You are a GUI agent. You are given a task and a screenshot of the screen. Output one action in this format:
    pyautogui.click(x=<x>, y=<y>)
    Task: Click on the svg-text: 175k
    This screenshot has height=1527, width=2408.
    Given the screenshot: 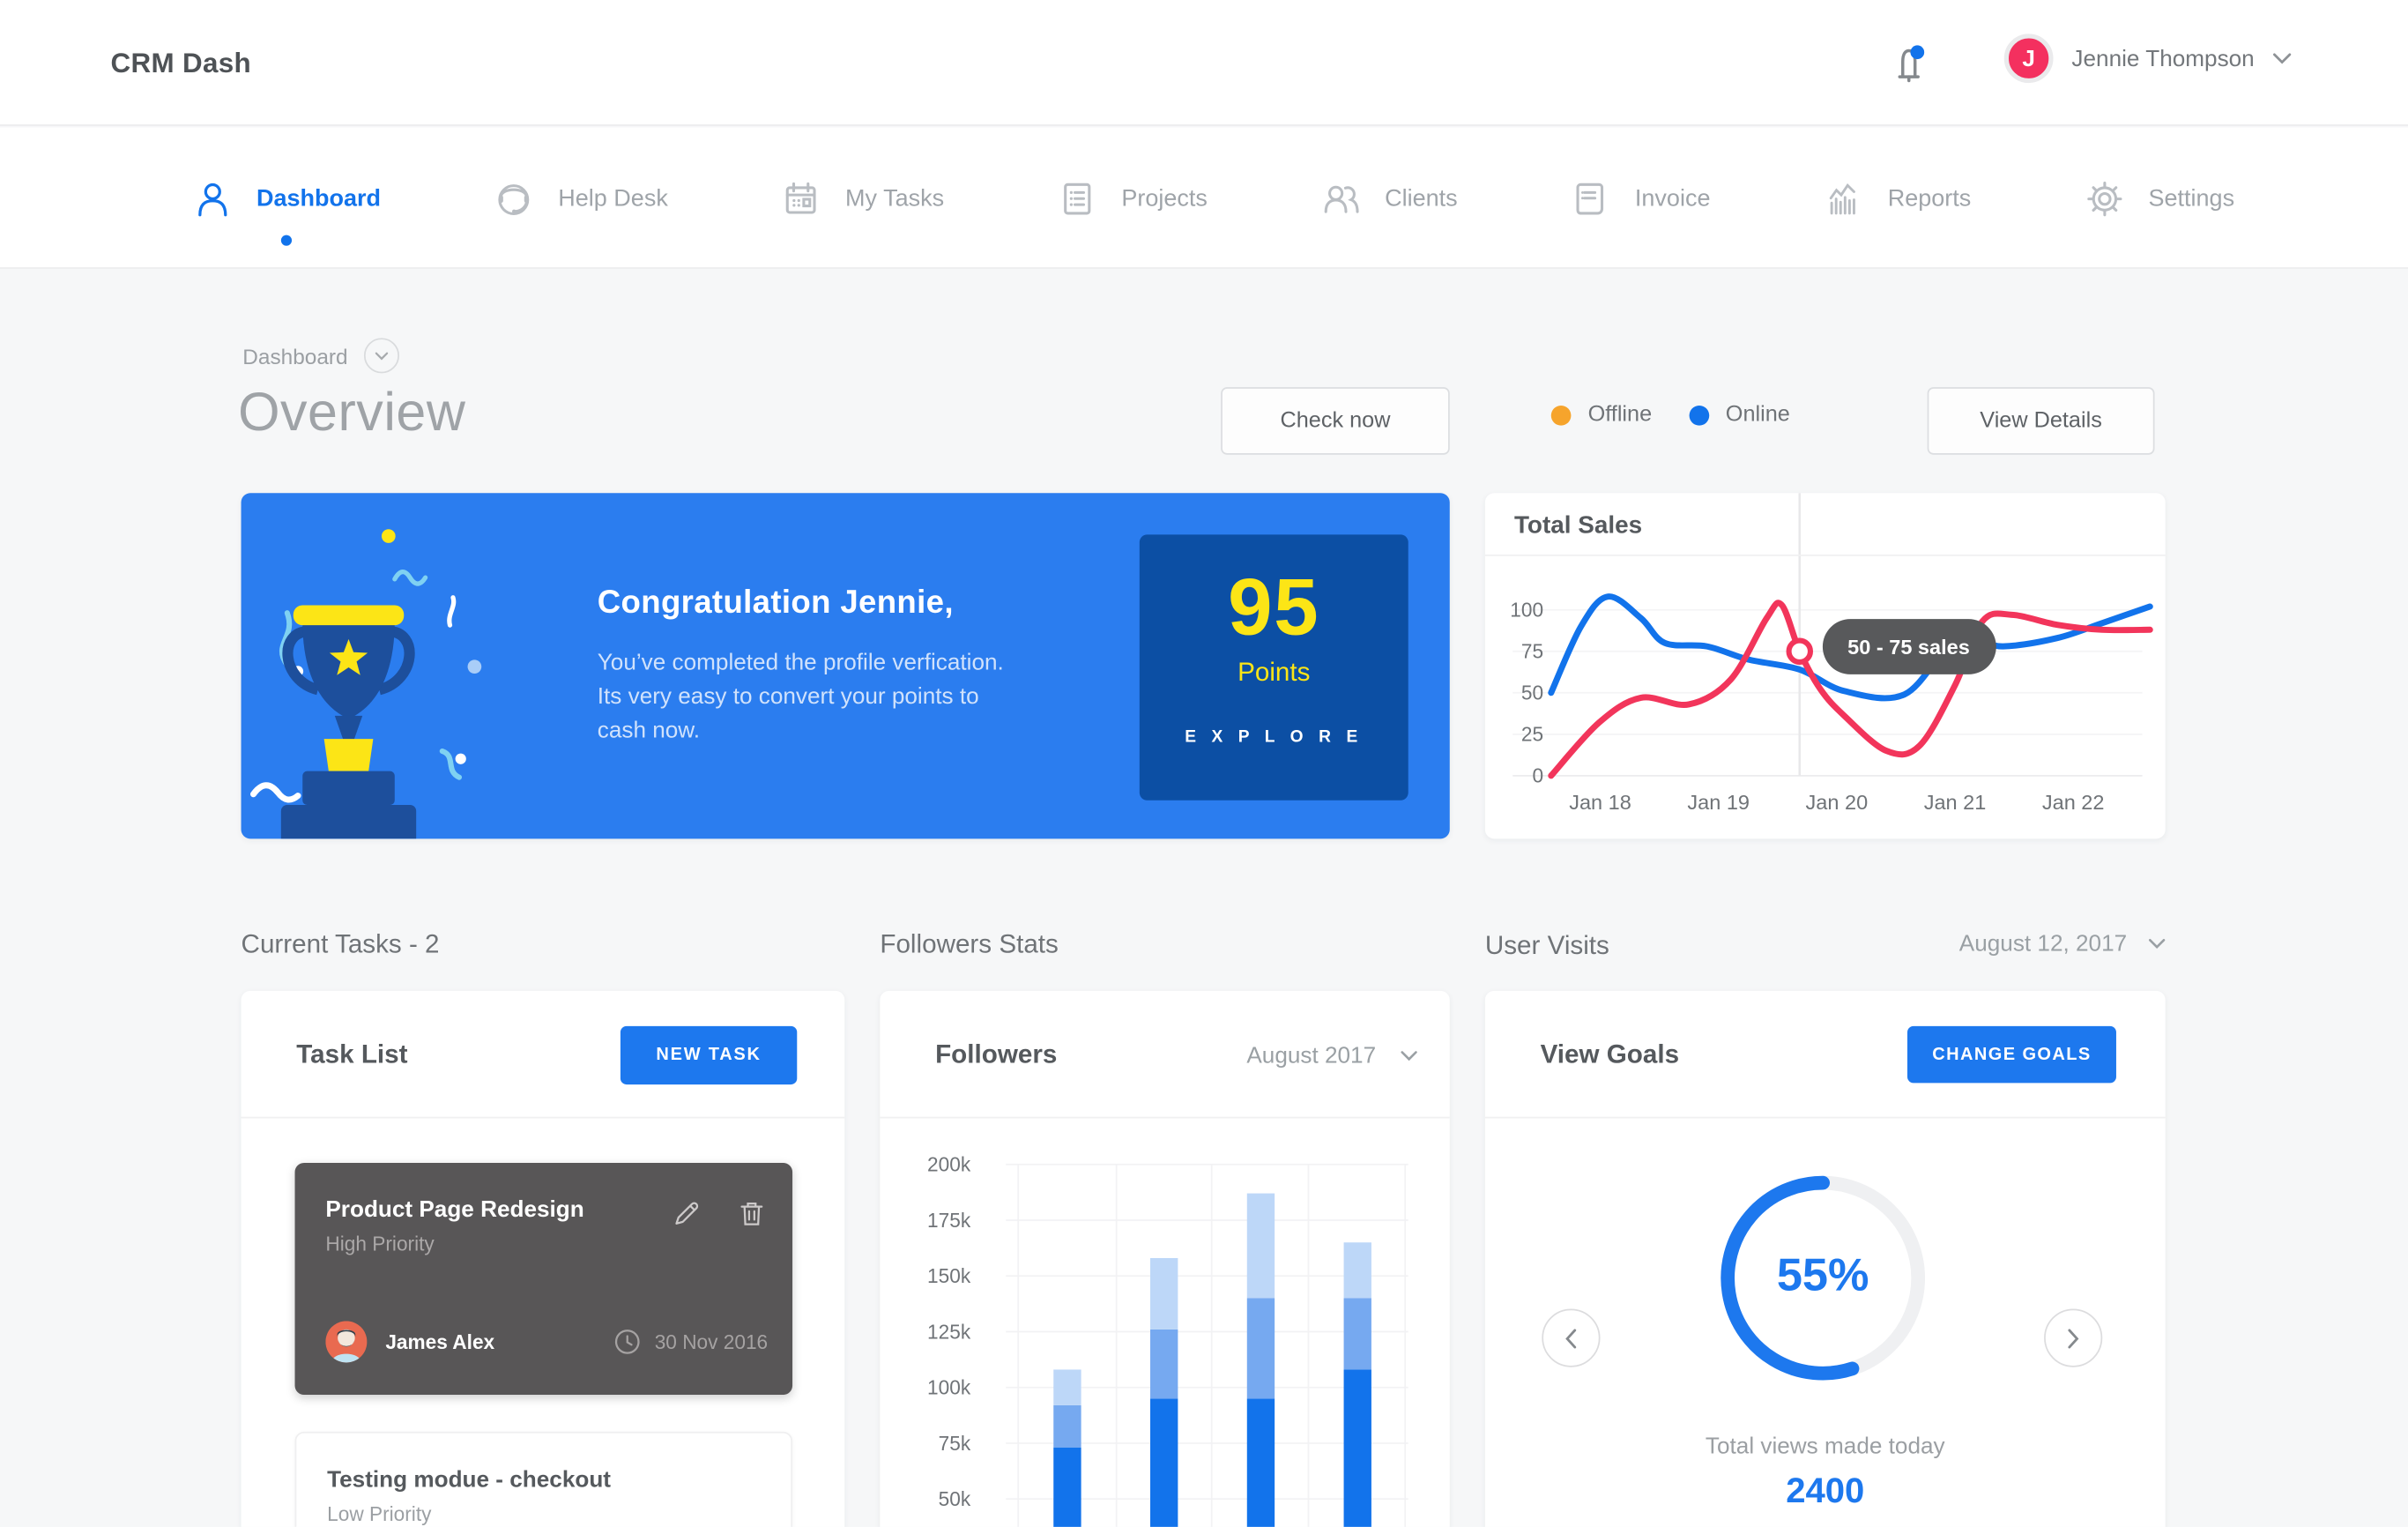 What is the action you would take?
    pyautogui.click(x=949, y=1220)
    